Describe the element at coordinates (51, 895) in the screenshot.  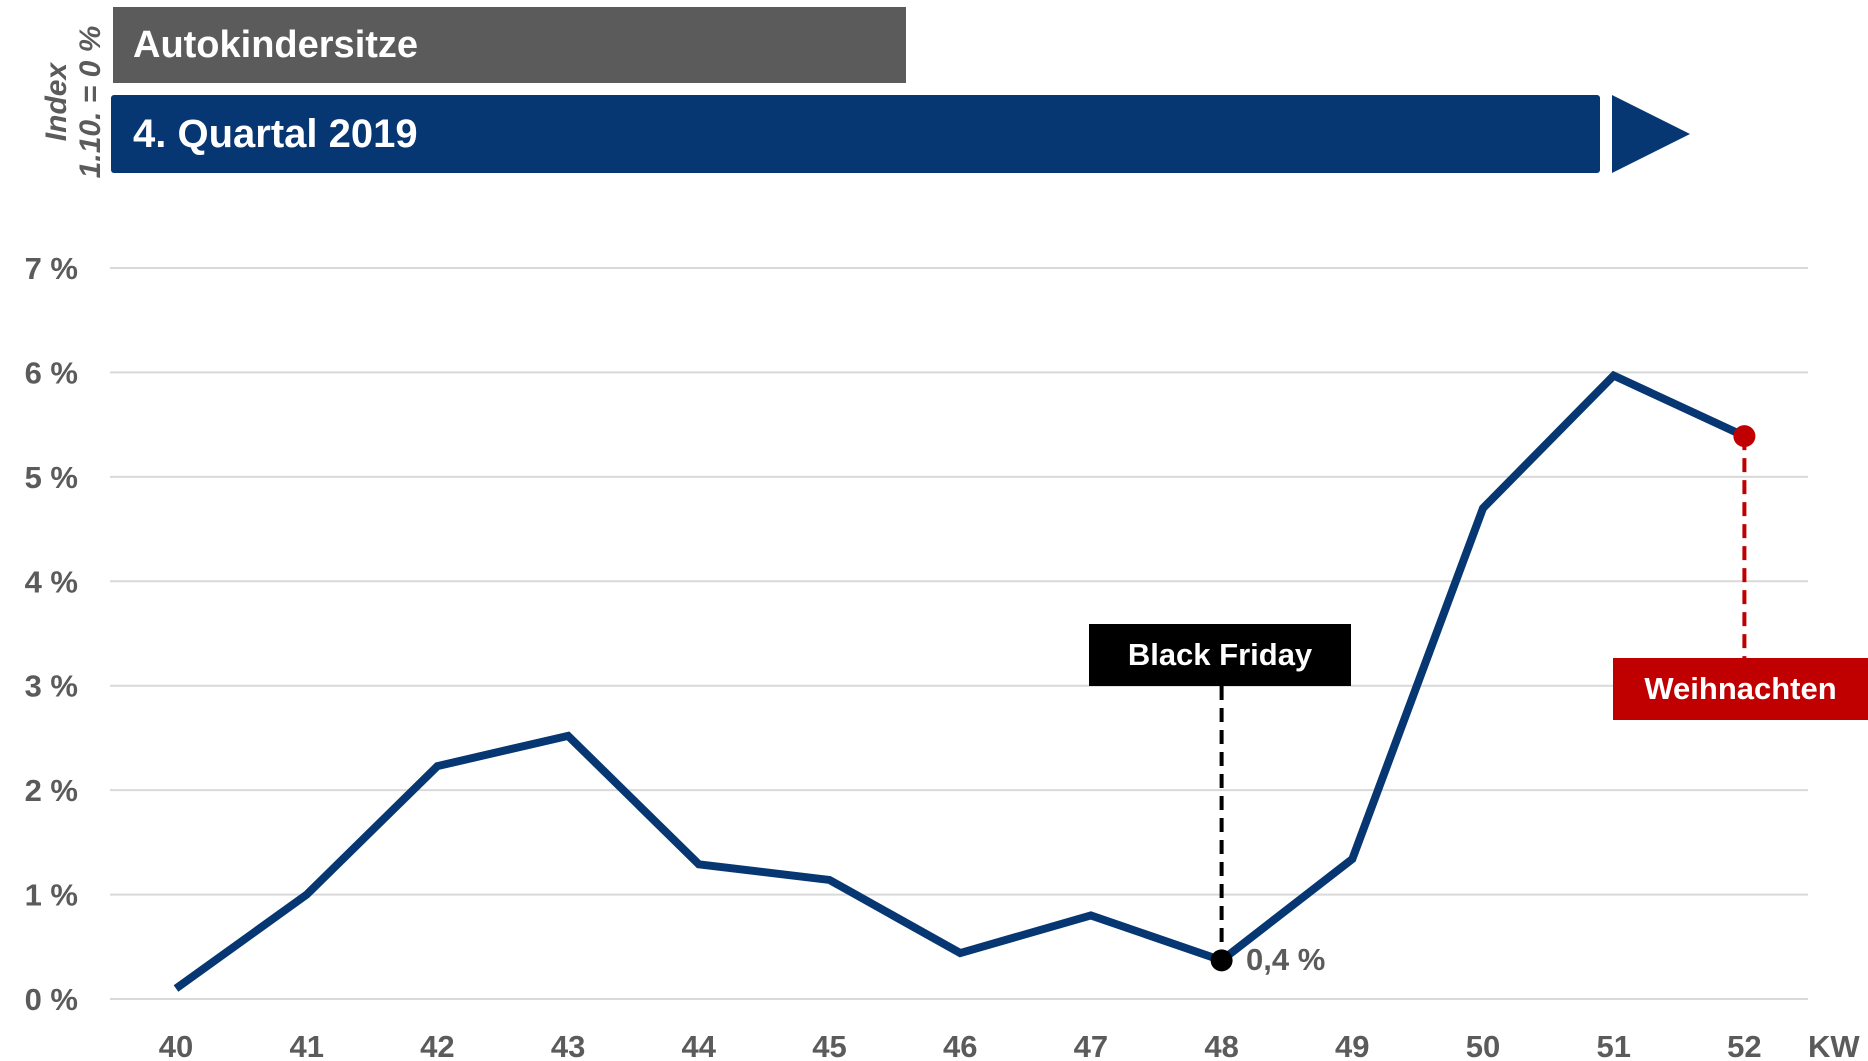
I see `y-tick-label: 1 %` at that location.